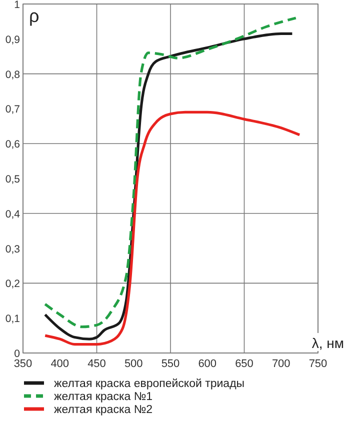 This screenshot has height=431, width=350. Describe the element at coordinates (12, 319) in the screenshot. I see `y-tick-label: 0,1` at that location.